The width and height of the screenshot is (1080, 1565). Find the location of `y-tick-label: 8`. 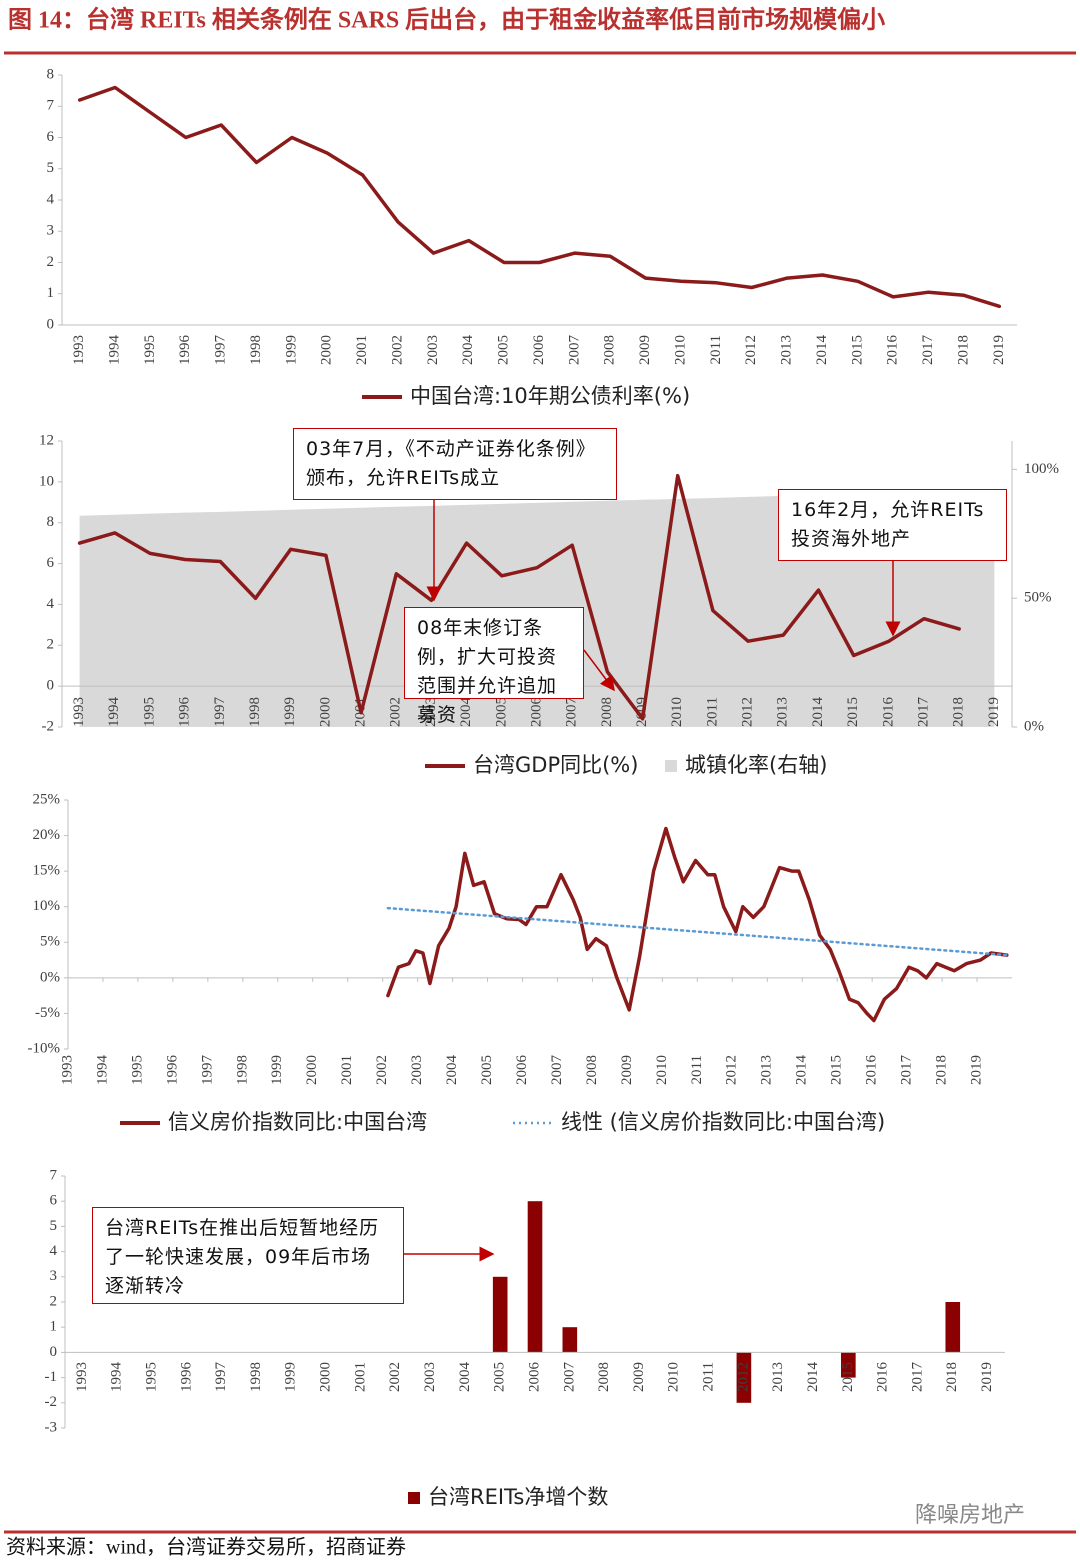

y-tick-label: 8 is located at coordinates (51, 74).